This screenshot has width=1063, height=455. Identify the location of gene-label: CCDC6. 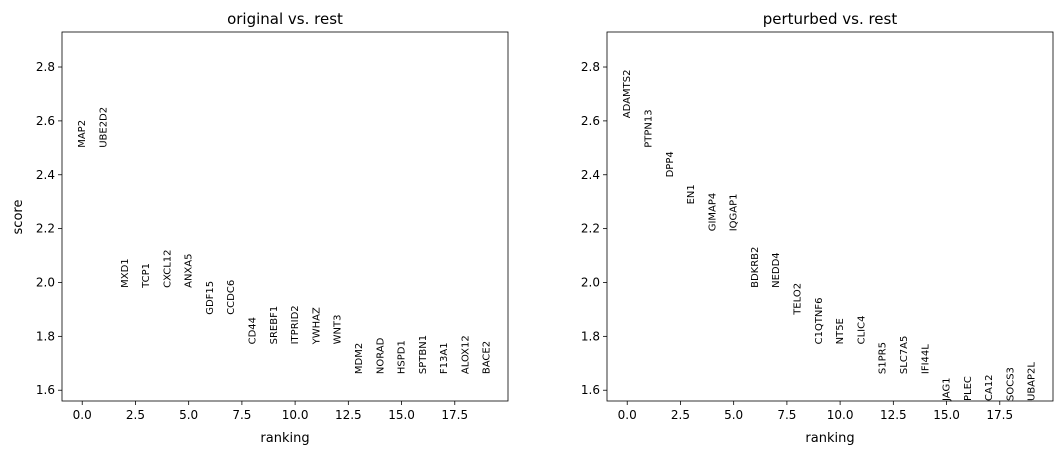
(231, 297).